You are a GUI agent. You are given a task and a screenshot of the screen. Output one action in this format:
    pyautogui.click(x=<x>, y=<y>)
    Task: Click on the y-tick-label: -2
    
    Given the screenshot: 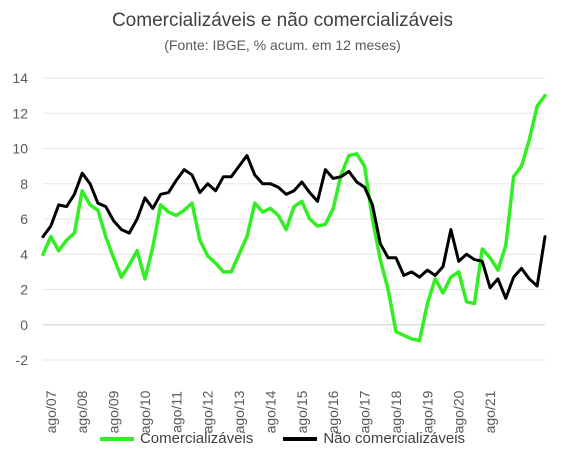 What is the action you would take?
    pyautogui.click(x=22, y=360)
    